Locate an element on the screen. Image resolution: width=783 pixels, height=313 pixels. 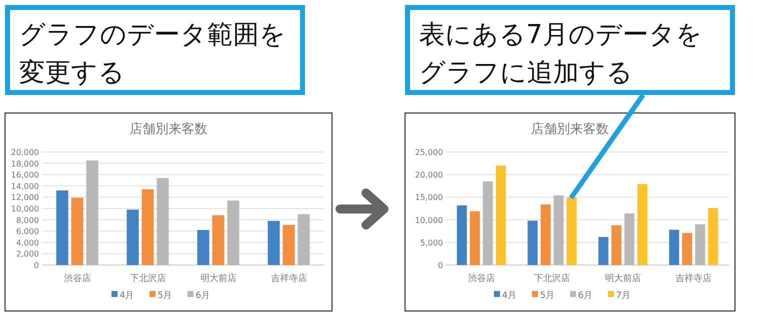
legend-label: 7月 is located at coordinates (623, 296).